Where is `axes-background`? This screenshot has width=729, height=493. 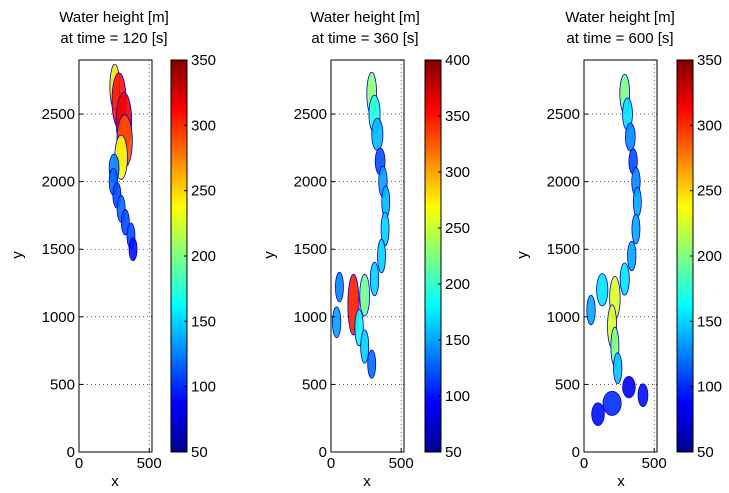
axes-background is located at coordinates (367, 256).